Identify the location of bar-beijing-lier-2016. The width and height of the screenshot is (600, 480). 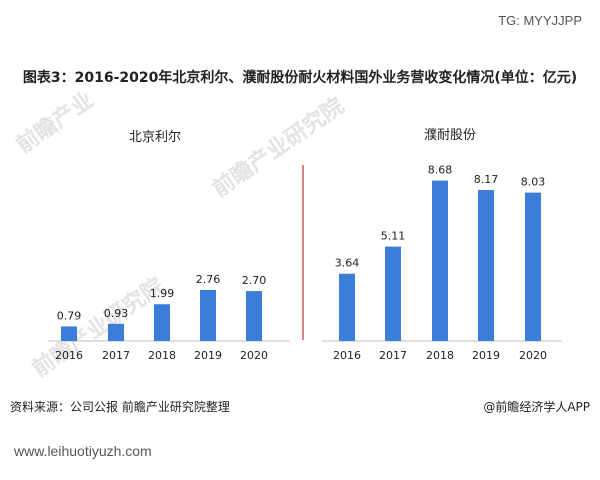
(69, 333).